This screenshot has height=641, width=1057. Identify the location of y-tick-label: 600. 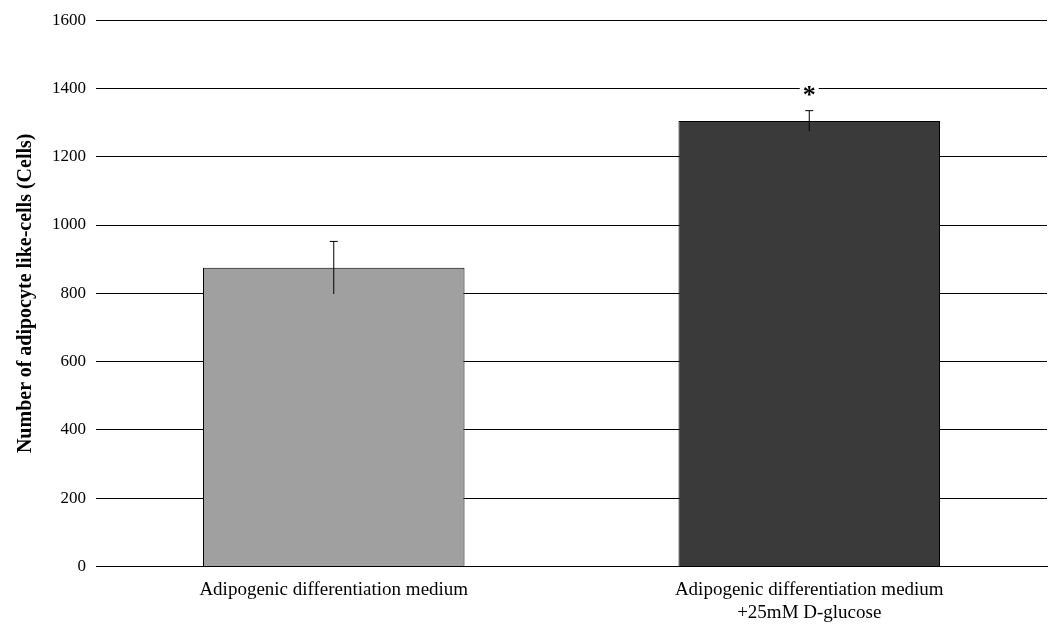
(73, 361).